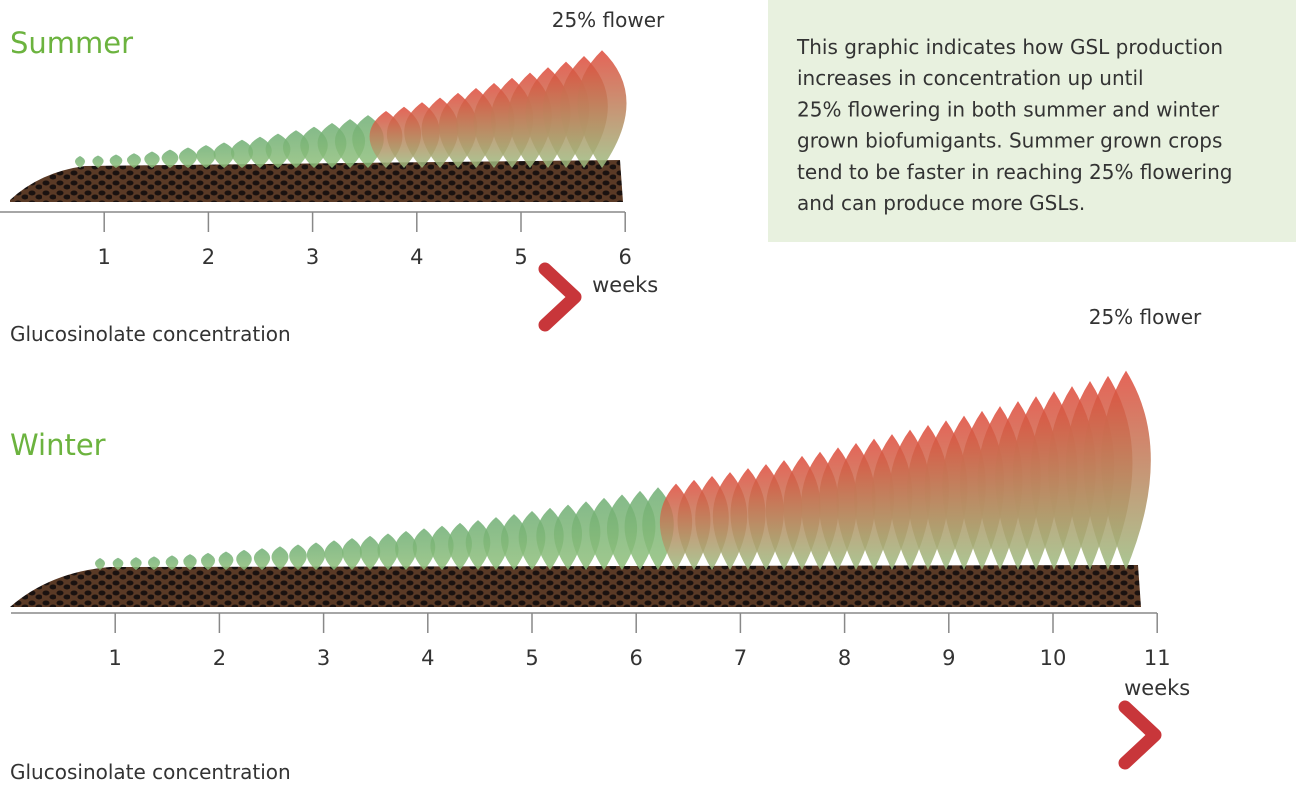 The height and width of the screenshot is (785, 1296). I want to click on info-line: grown biofumigants. Summer grown crops, so click(1009, 141).